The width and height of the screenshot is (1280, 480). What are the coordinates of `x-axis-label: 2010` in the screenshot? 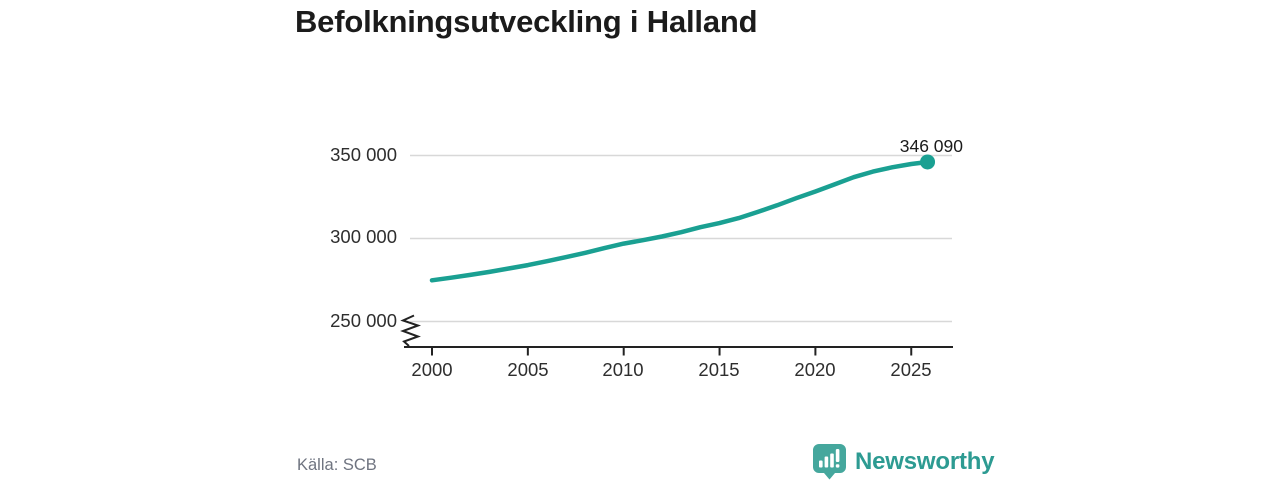 It's located at (623, 369).